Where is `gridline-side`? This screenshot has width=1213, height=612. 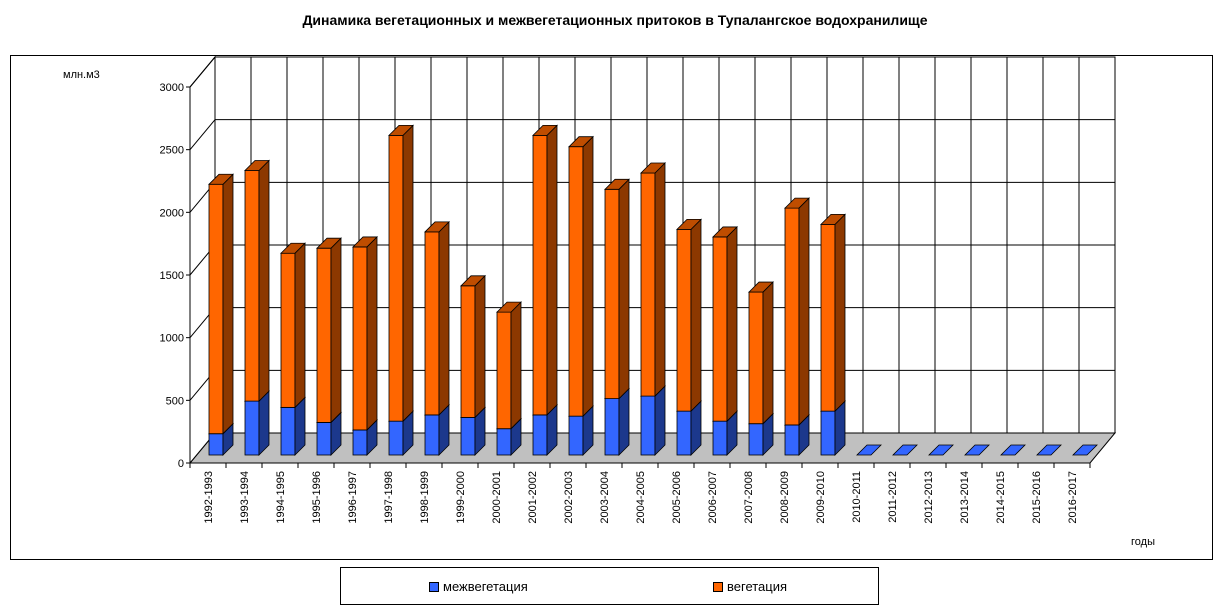
gridline-side is located at coordinates (202, 134).